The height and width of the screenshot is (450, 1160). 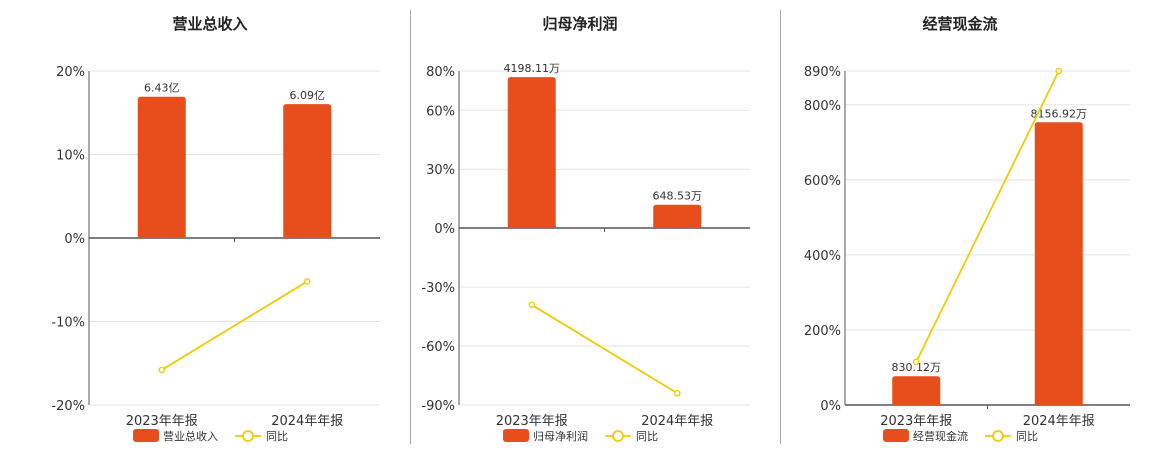 I want to click on y-tick-label: 30%, so click(x=440, y=170).